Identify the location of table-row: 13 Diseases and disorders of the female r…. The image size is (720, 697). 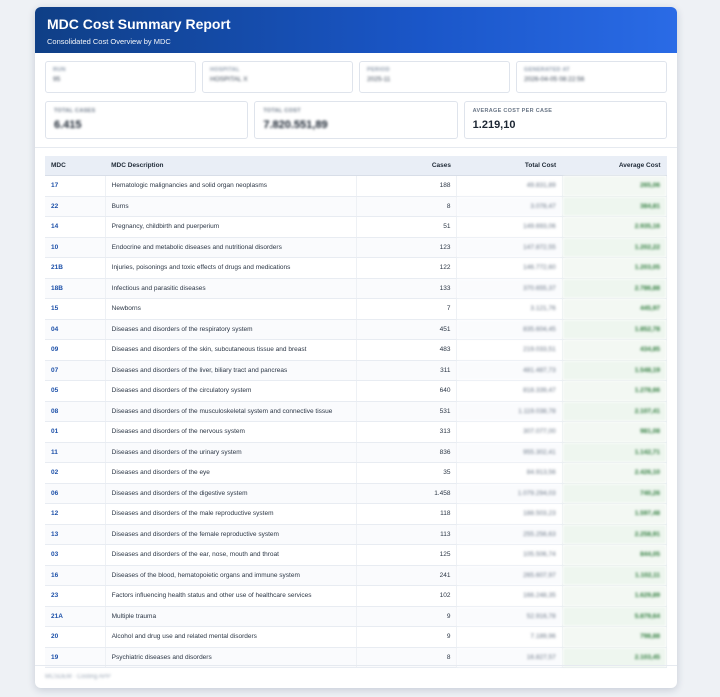
(356, 534).